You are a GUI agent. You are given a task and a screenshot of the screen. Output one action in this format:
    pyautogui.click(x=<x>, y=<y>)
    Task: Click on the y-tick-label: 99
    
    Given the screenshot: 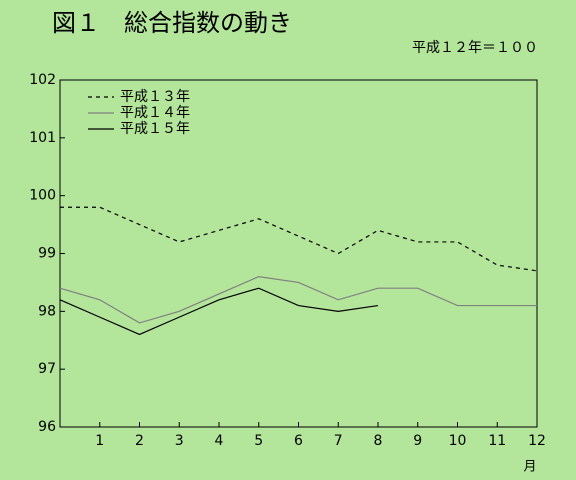 What is the action you would take?
    pyautogui.click(x=47, y=254)
    